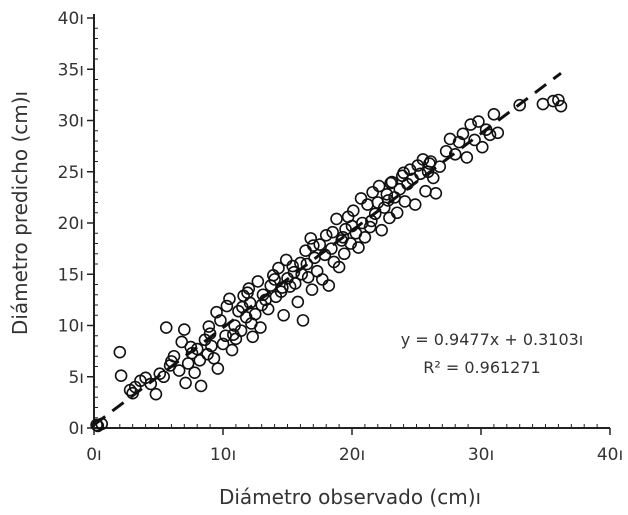 This screenshot has width=628, height=515. What do you see at coordinates (352, 455) in the screenshot?
I see `x-tick-label: 20ı` at bounding box center [352, 455].